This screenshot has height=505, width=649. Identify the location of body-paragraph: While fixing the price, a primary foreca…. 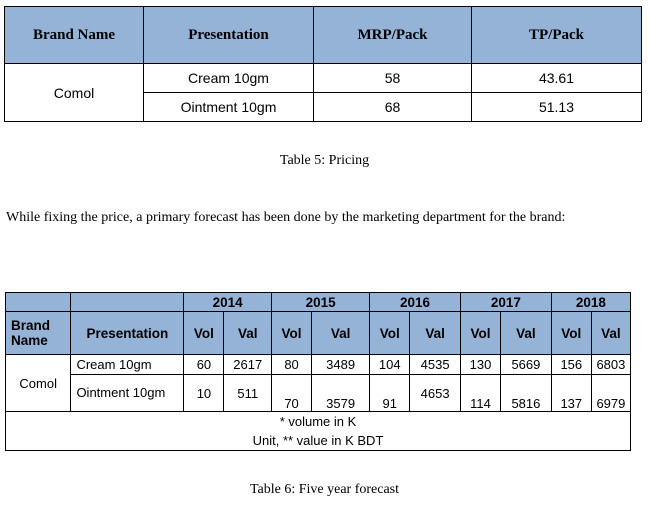
(286, 217).